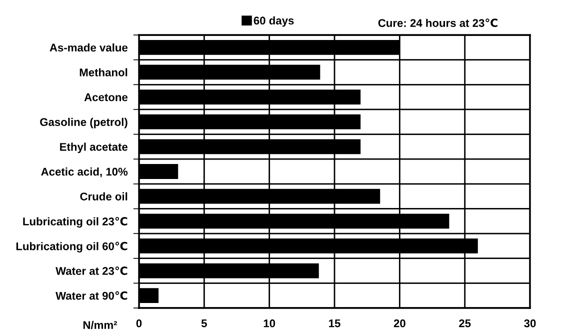  Describe the element at coordinates (274, 21) in the screenshot. I see `legend-label: 60 days` at that location.